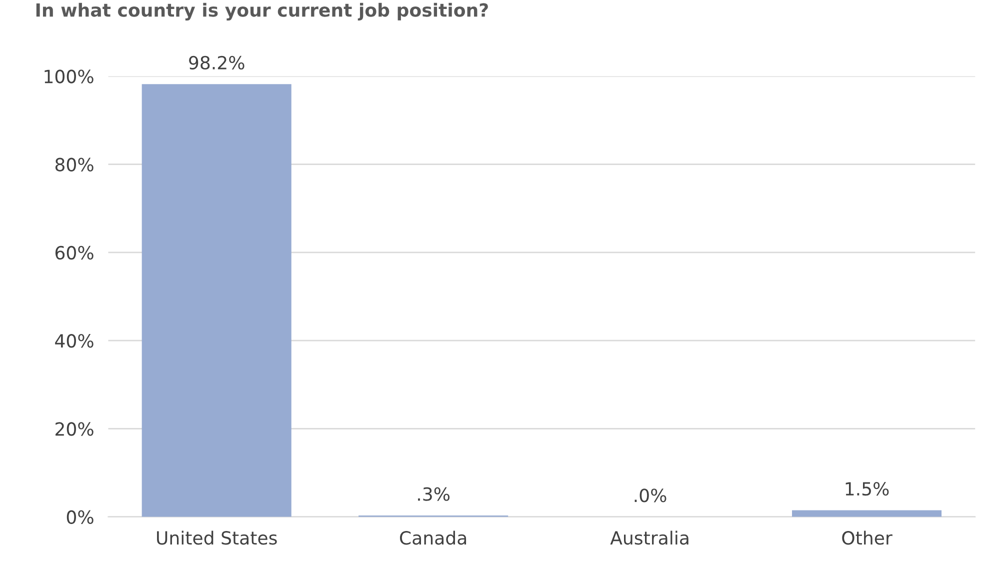 The image size is (993, 573). Describe the element at coordinates (217, 537) in the screenshot. I see `x-tick-label: United States` at that location.